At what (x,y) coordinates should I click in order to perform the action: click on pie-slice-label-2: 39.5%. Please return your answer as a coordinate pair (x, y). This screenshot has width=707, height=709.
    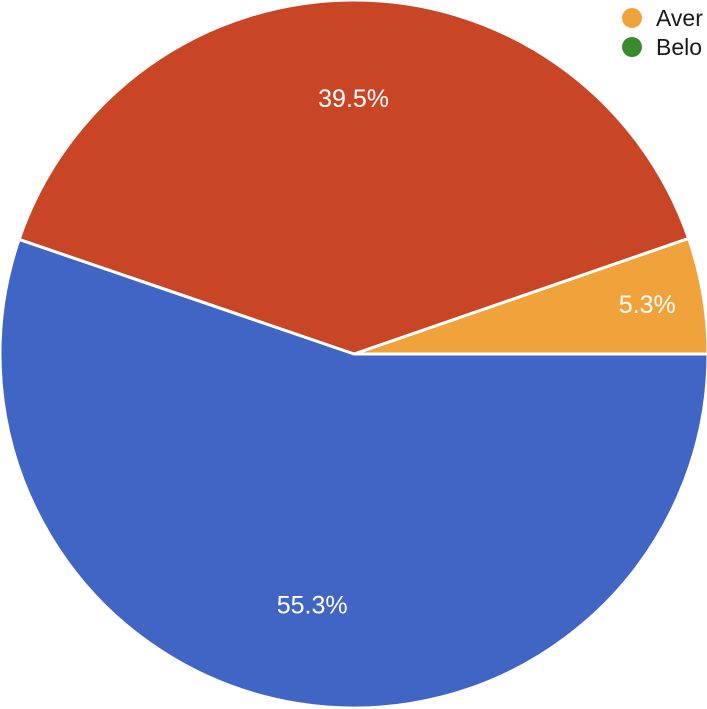
    Looking at the image, I should click on (353, 99).